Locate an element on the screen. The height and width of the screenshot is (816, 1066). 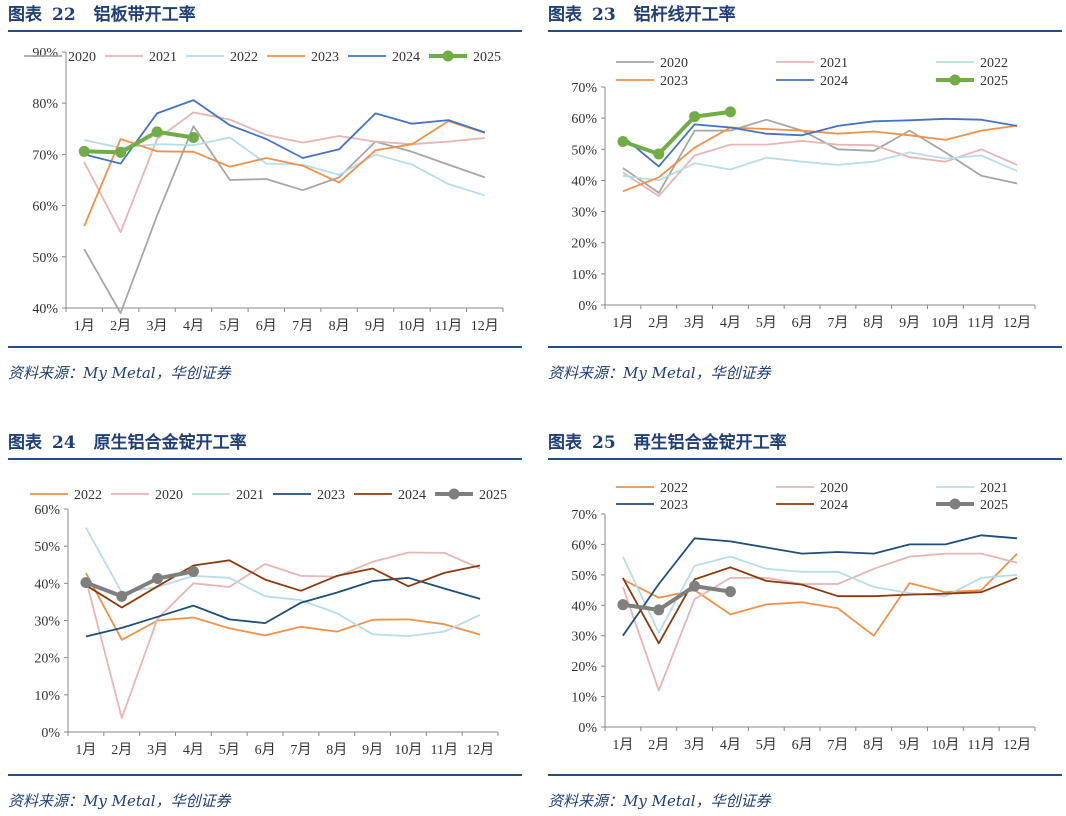
legend-label-2024: 2024 is located at coordinates (834, 81).